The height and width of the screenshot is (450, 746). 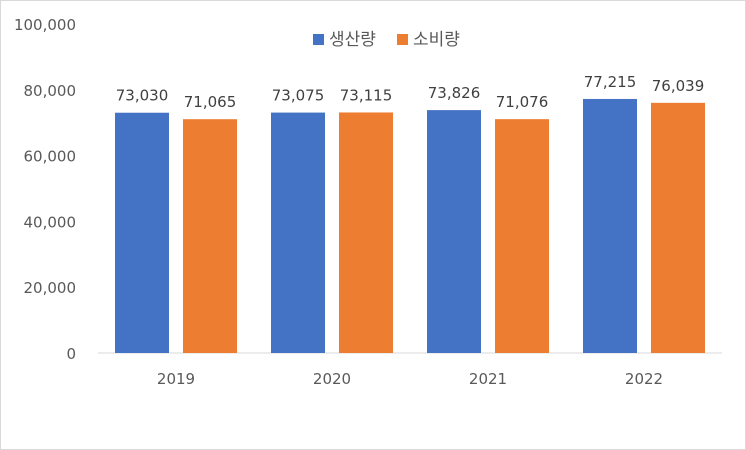 I want to click on y-tick-label: 0, so click(x=71, y=354).